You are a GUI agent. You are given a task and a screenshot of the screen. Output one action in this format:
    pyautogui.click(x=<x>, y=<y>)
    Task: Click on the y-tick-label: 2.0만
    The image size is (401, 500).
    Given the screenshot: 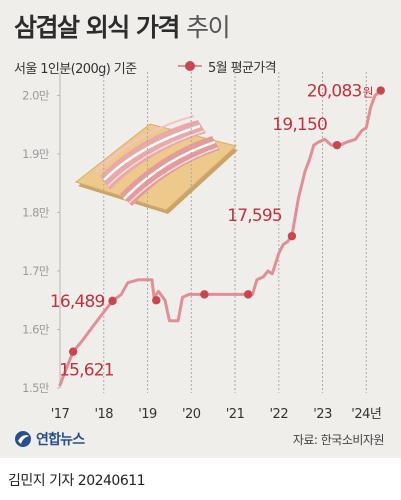 What is the action you would take?
    pyautogui.click(x=36, y=95)
    